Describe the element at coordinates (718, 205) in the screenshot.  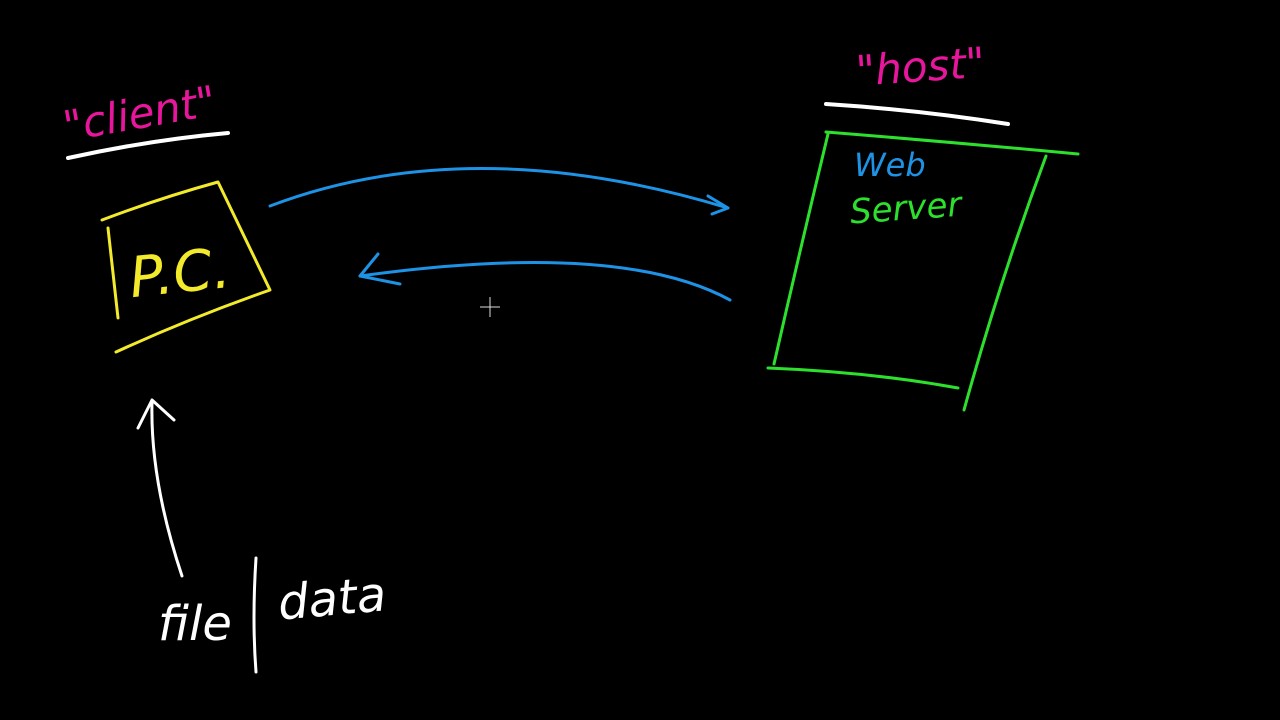
I see `request-arrowhead` at that location.